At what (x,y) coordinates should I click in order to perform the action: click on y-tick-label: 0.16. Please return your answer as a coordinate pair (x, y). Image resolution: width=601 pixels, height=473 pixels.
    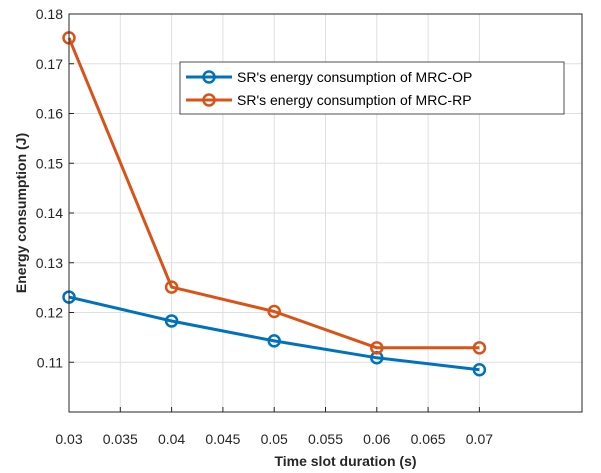
    Looking at the image, I should click on (49, 114).